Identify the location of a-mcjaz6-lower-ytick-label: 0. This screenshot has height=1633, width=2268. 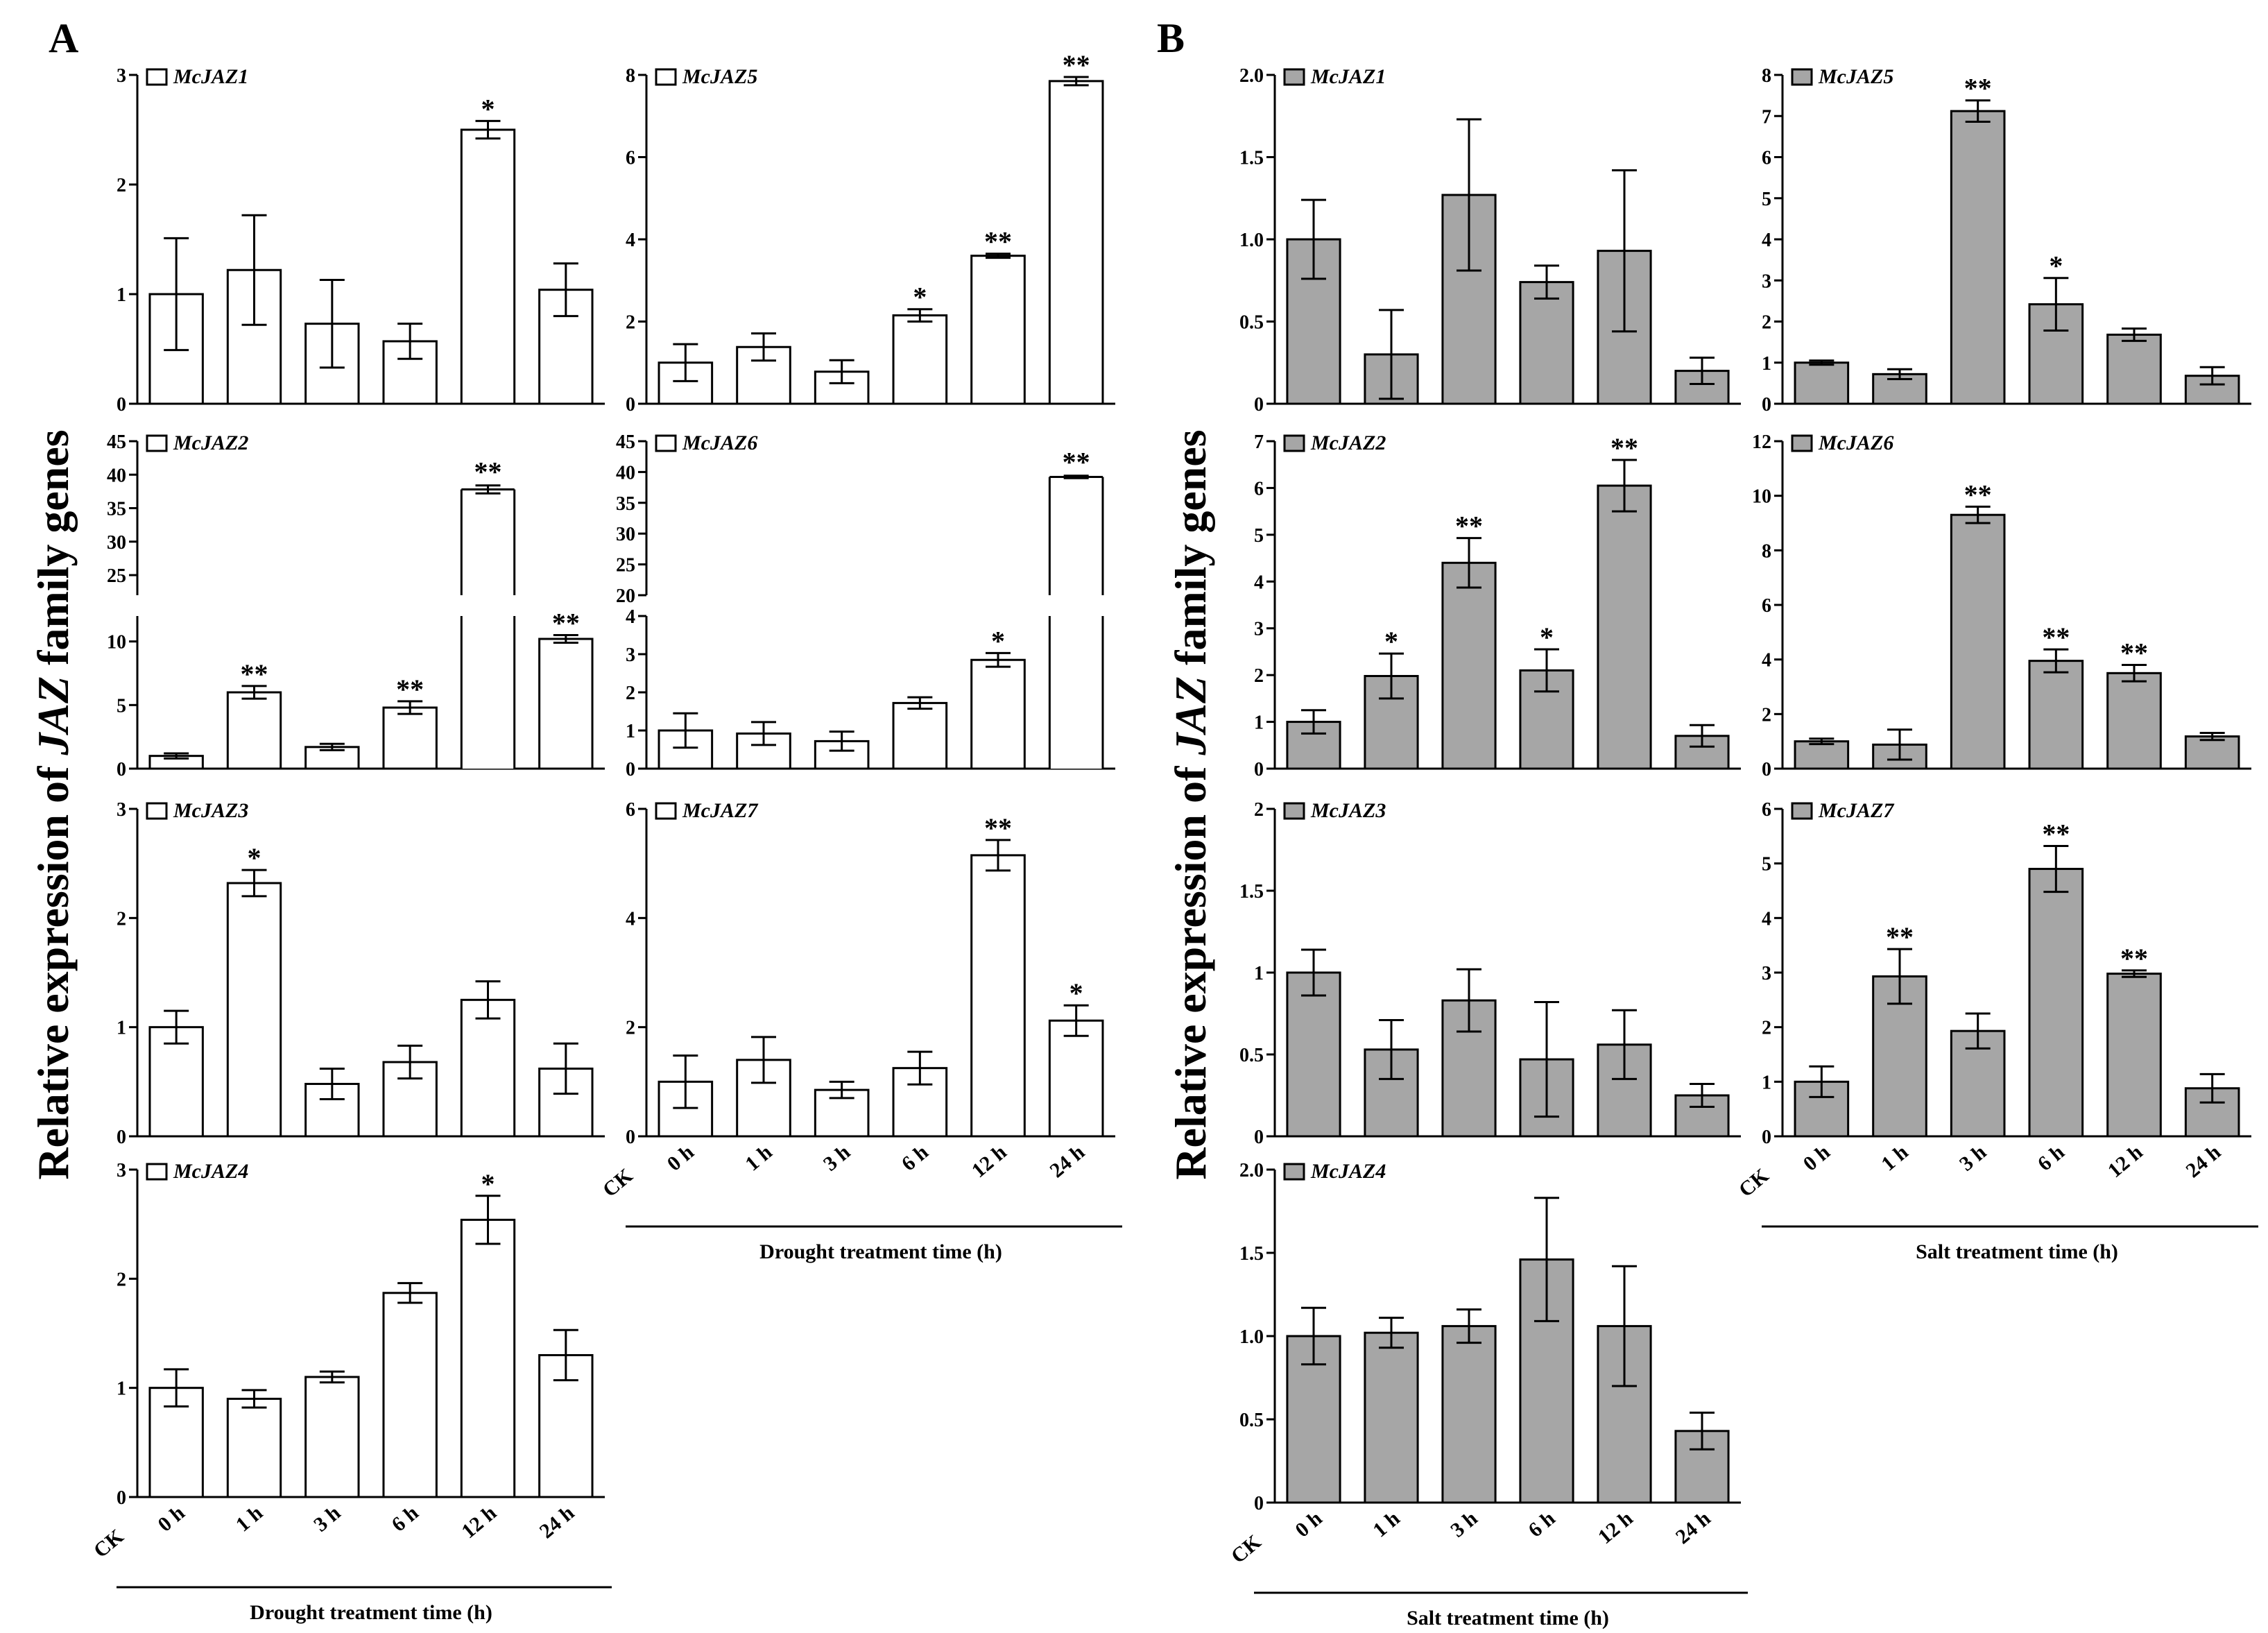
(630, 769).